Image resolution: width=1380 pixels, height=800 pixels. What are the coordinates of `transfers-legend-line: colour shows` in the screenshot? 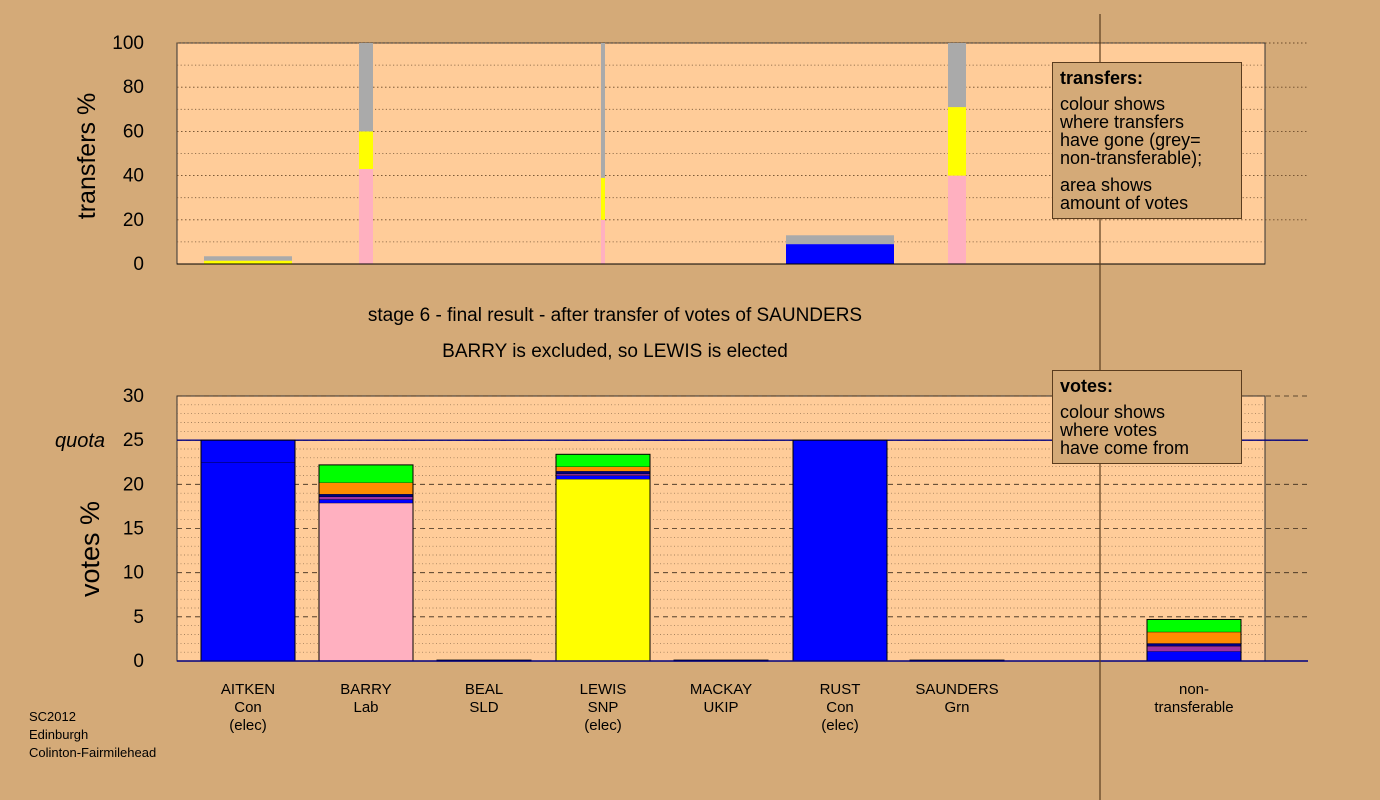 It's located at (1113, 104).